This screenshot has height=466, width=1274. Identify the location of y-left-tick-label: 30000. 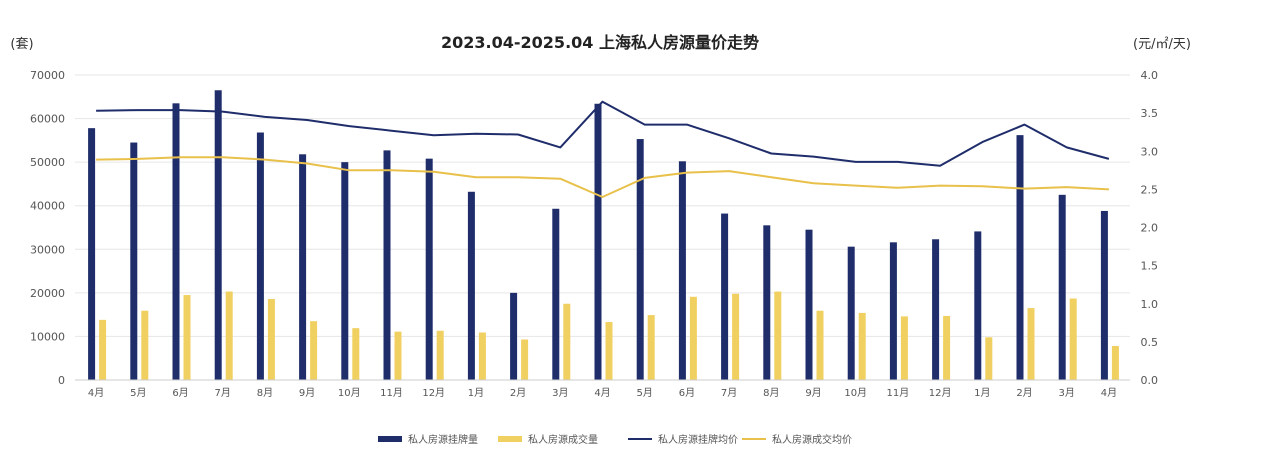
(47, 249).